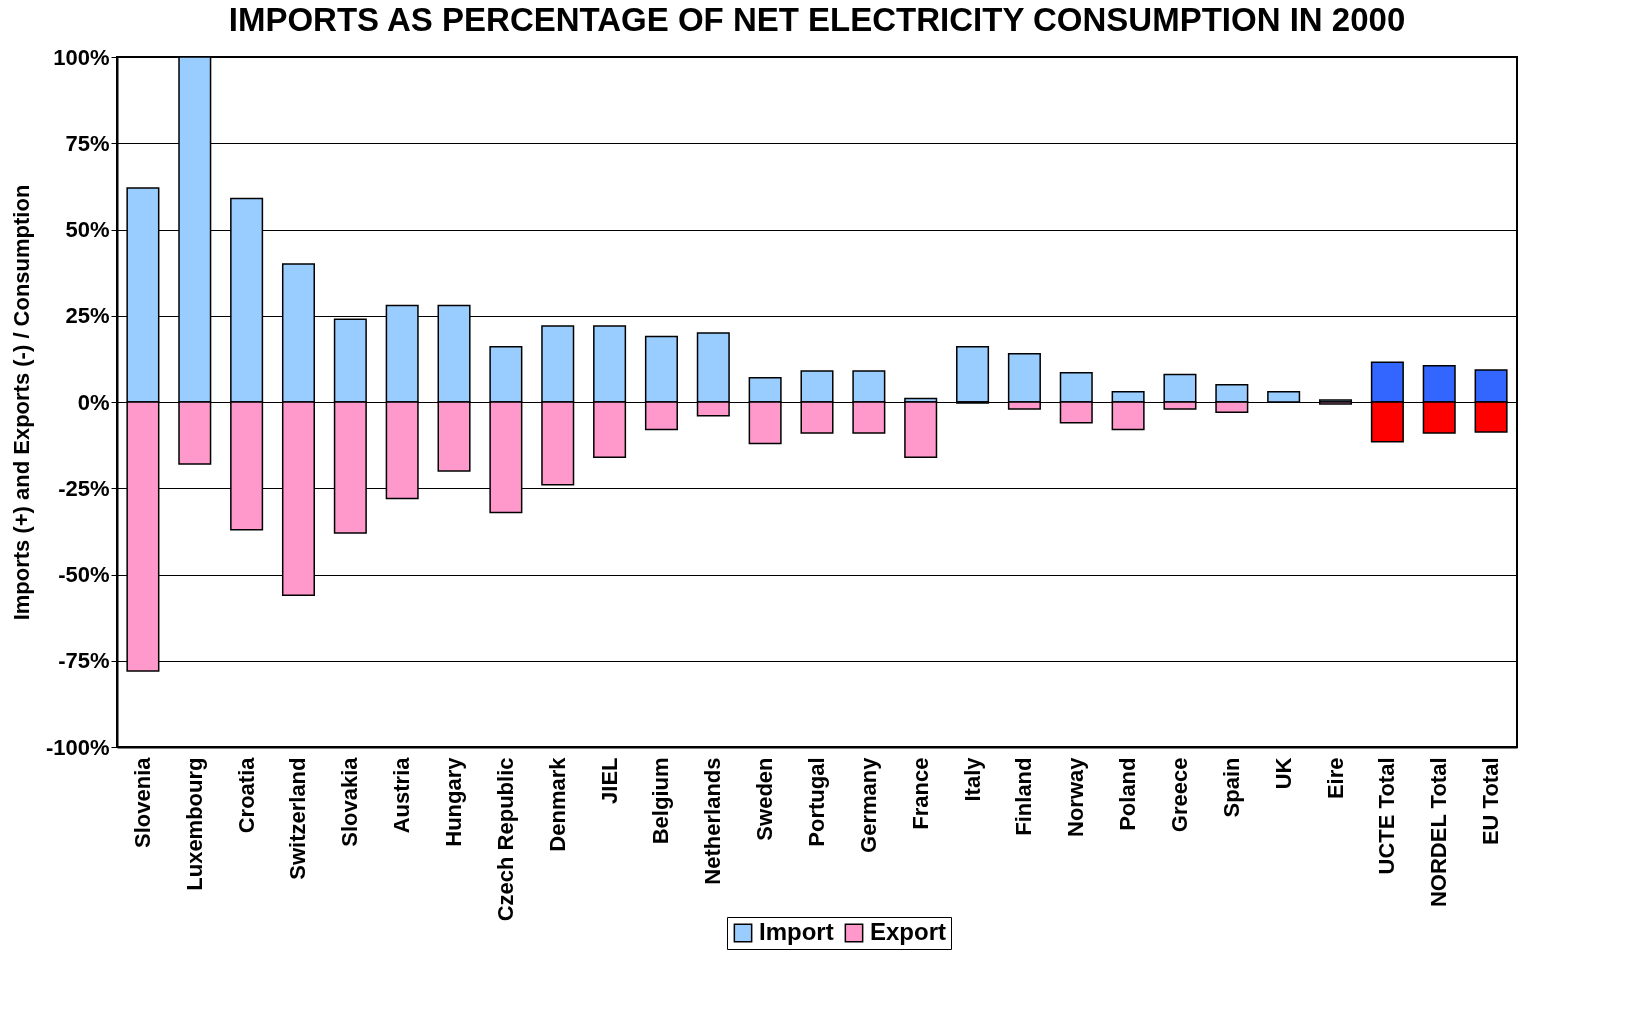  I want to click on x-tick-label: Czech Republic, so click(505, 839).